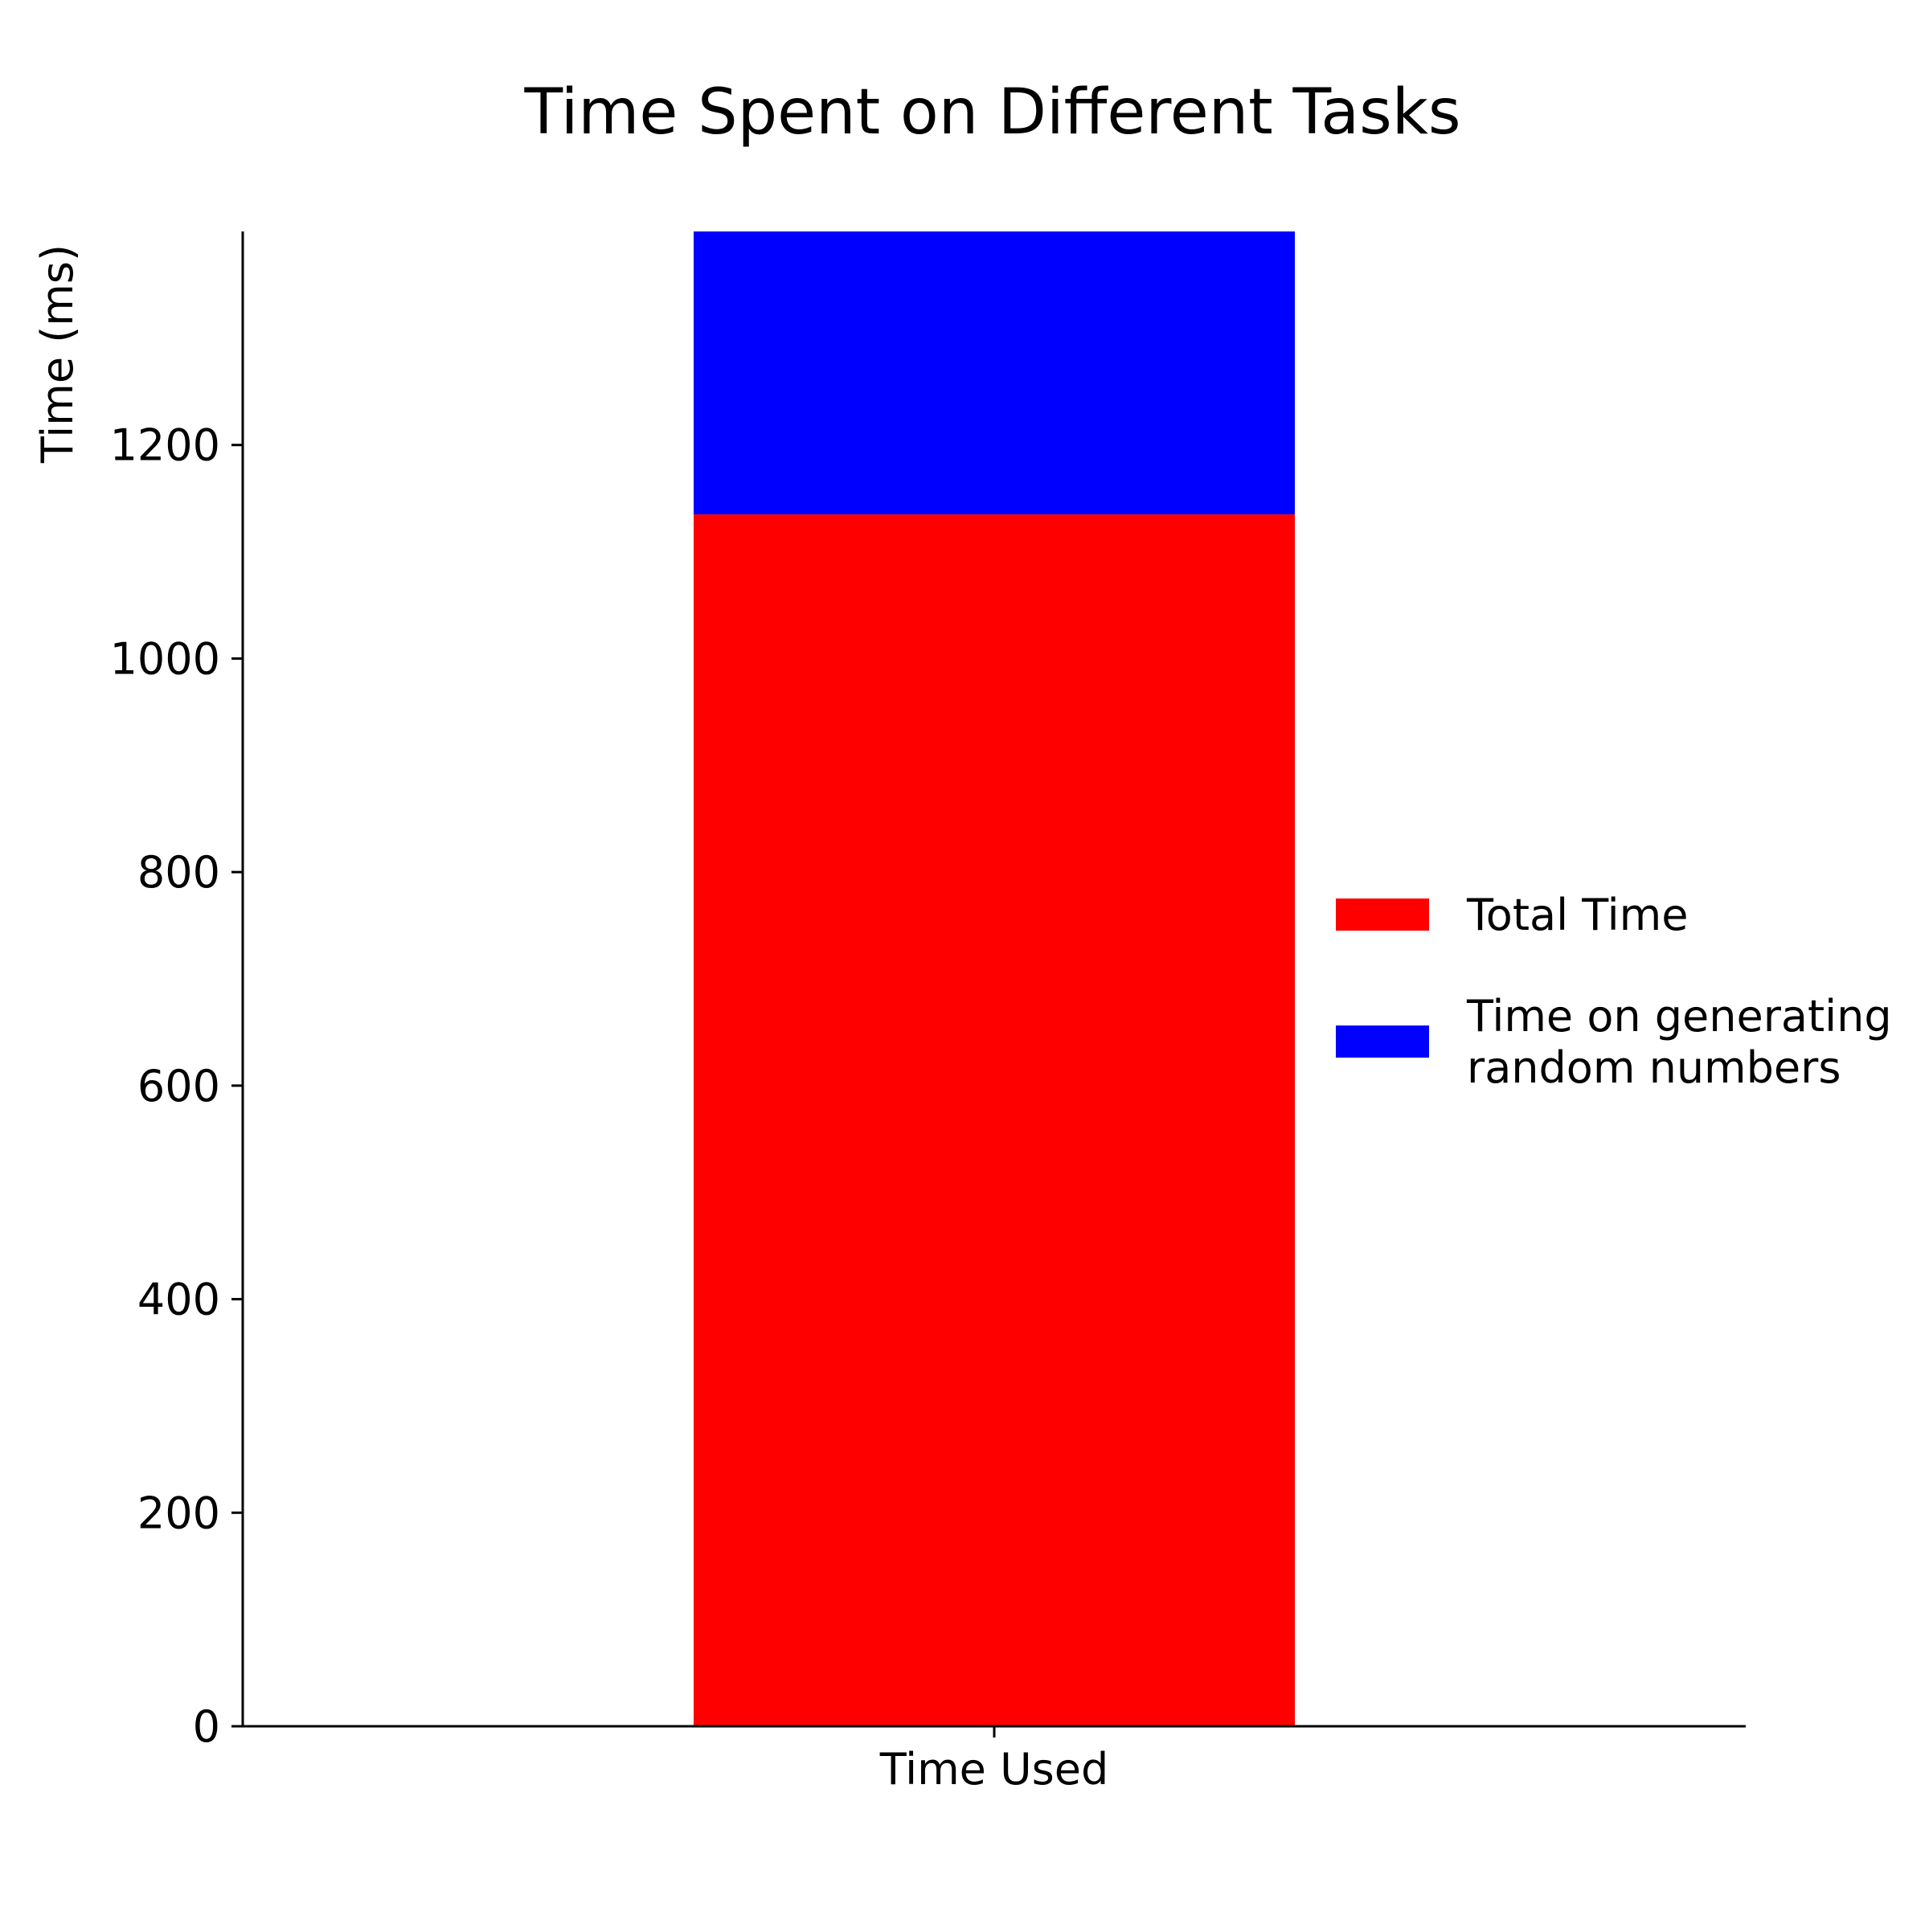 The image size is (1929, 1932). I want to click on y-tick-label: 400, so click(178, 1300).